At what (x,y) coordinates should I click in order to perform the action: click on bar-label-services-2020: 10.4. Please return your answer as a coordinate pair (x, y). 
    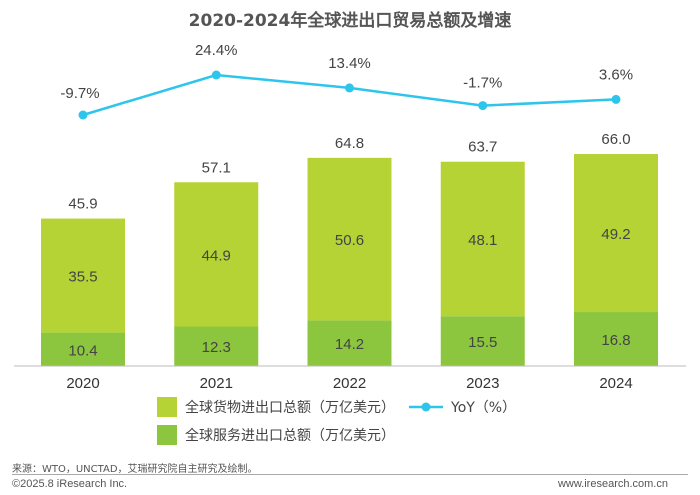
    Looking at the image, I should click on (82, 350).